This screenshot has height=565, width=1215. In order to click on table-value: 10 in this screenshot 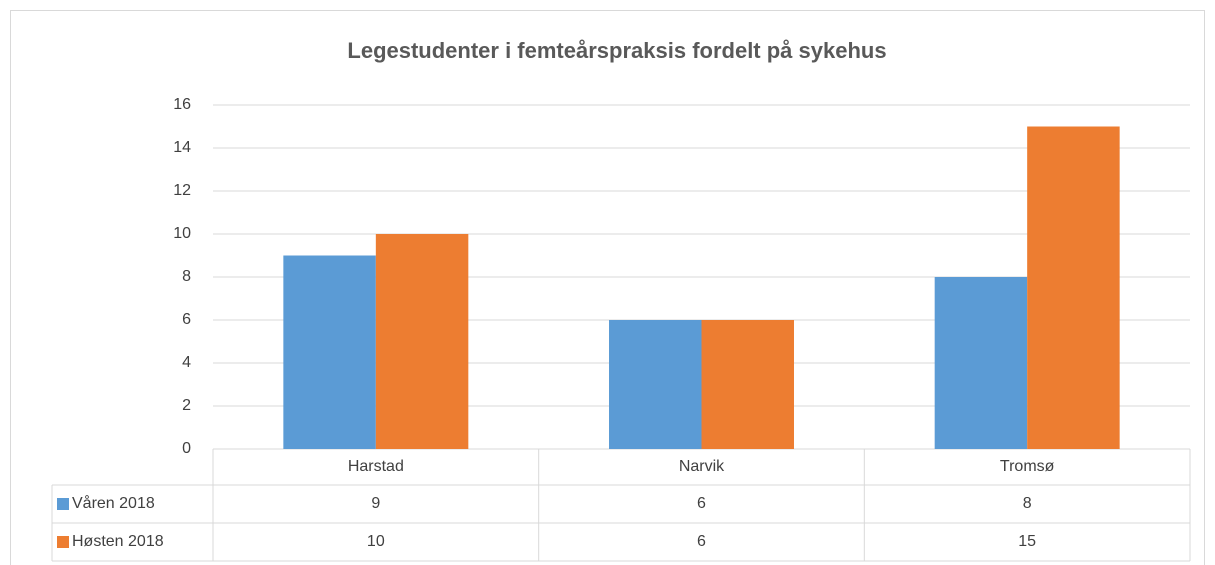, I will do `click(376, 541)`.